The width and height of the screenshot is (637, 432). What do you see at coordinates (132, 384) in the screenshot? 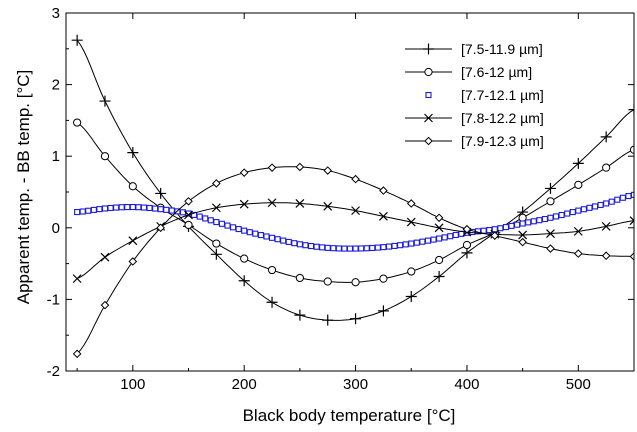
I see `x-tick-label: 100` at bounding box center [132, 384].